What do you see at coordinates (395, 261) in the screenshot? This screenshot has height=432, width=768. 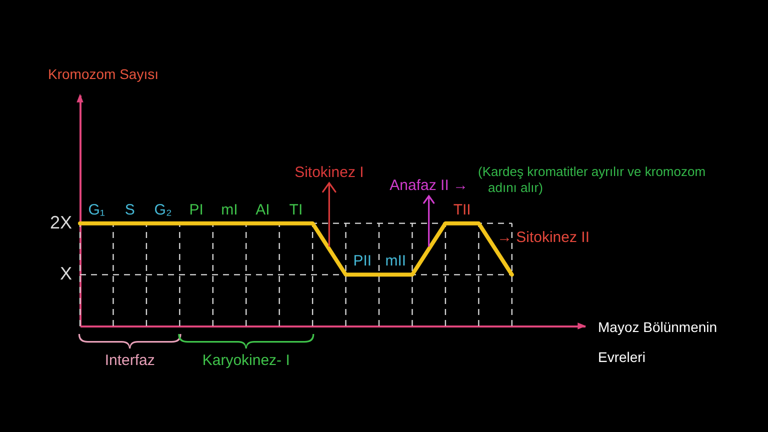 I see `annotation: mII` at bounding box center [395, 261].